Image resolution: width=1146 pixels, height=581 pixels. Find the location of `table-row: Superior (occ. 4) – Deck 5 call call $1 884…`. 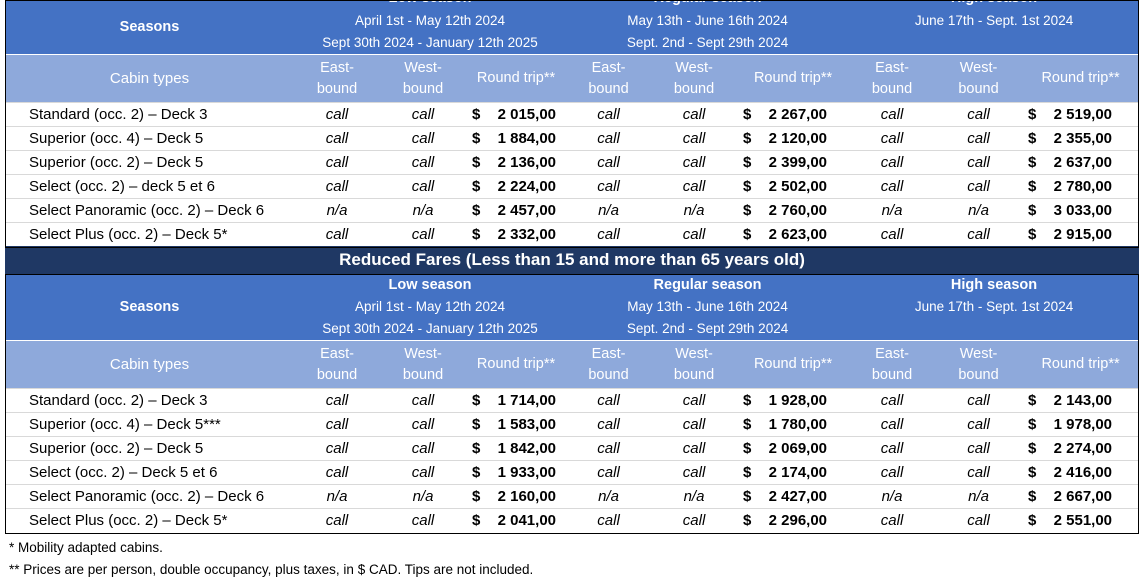

table-row: Superior (occ. 4) – Deck 5 call call $1 884… is located at coordinates (572, 138).